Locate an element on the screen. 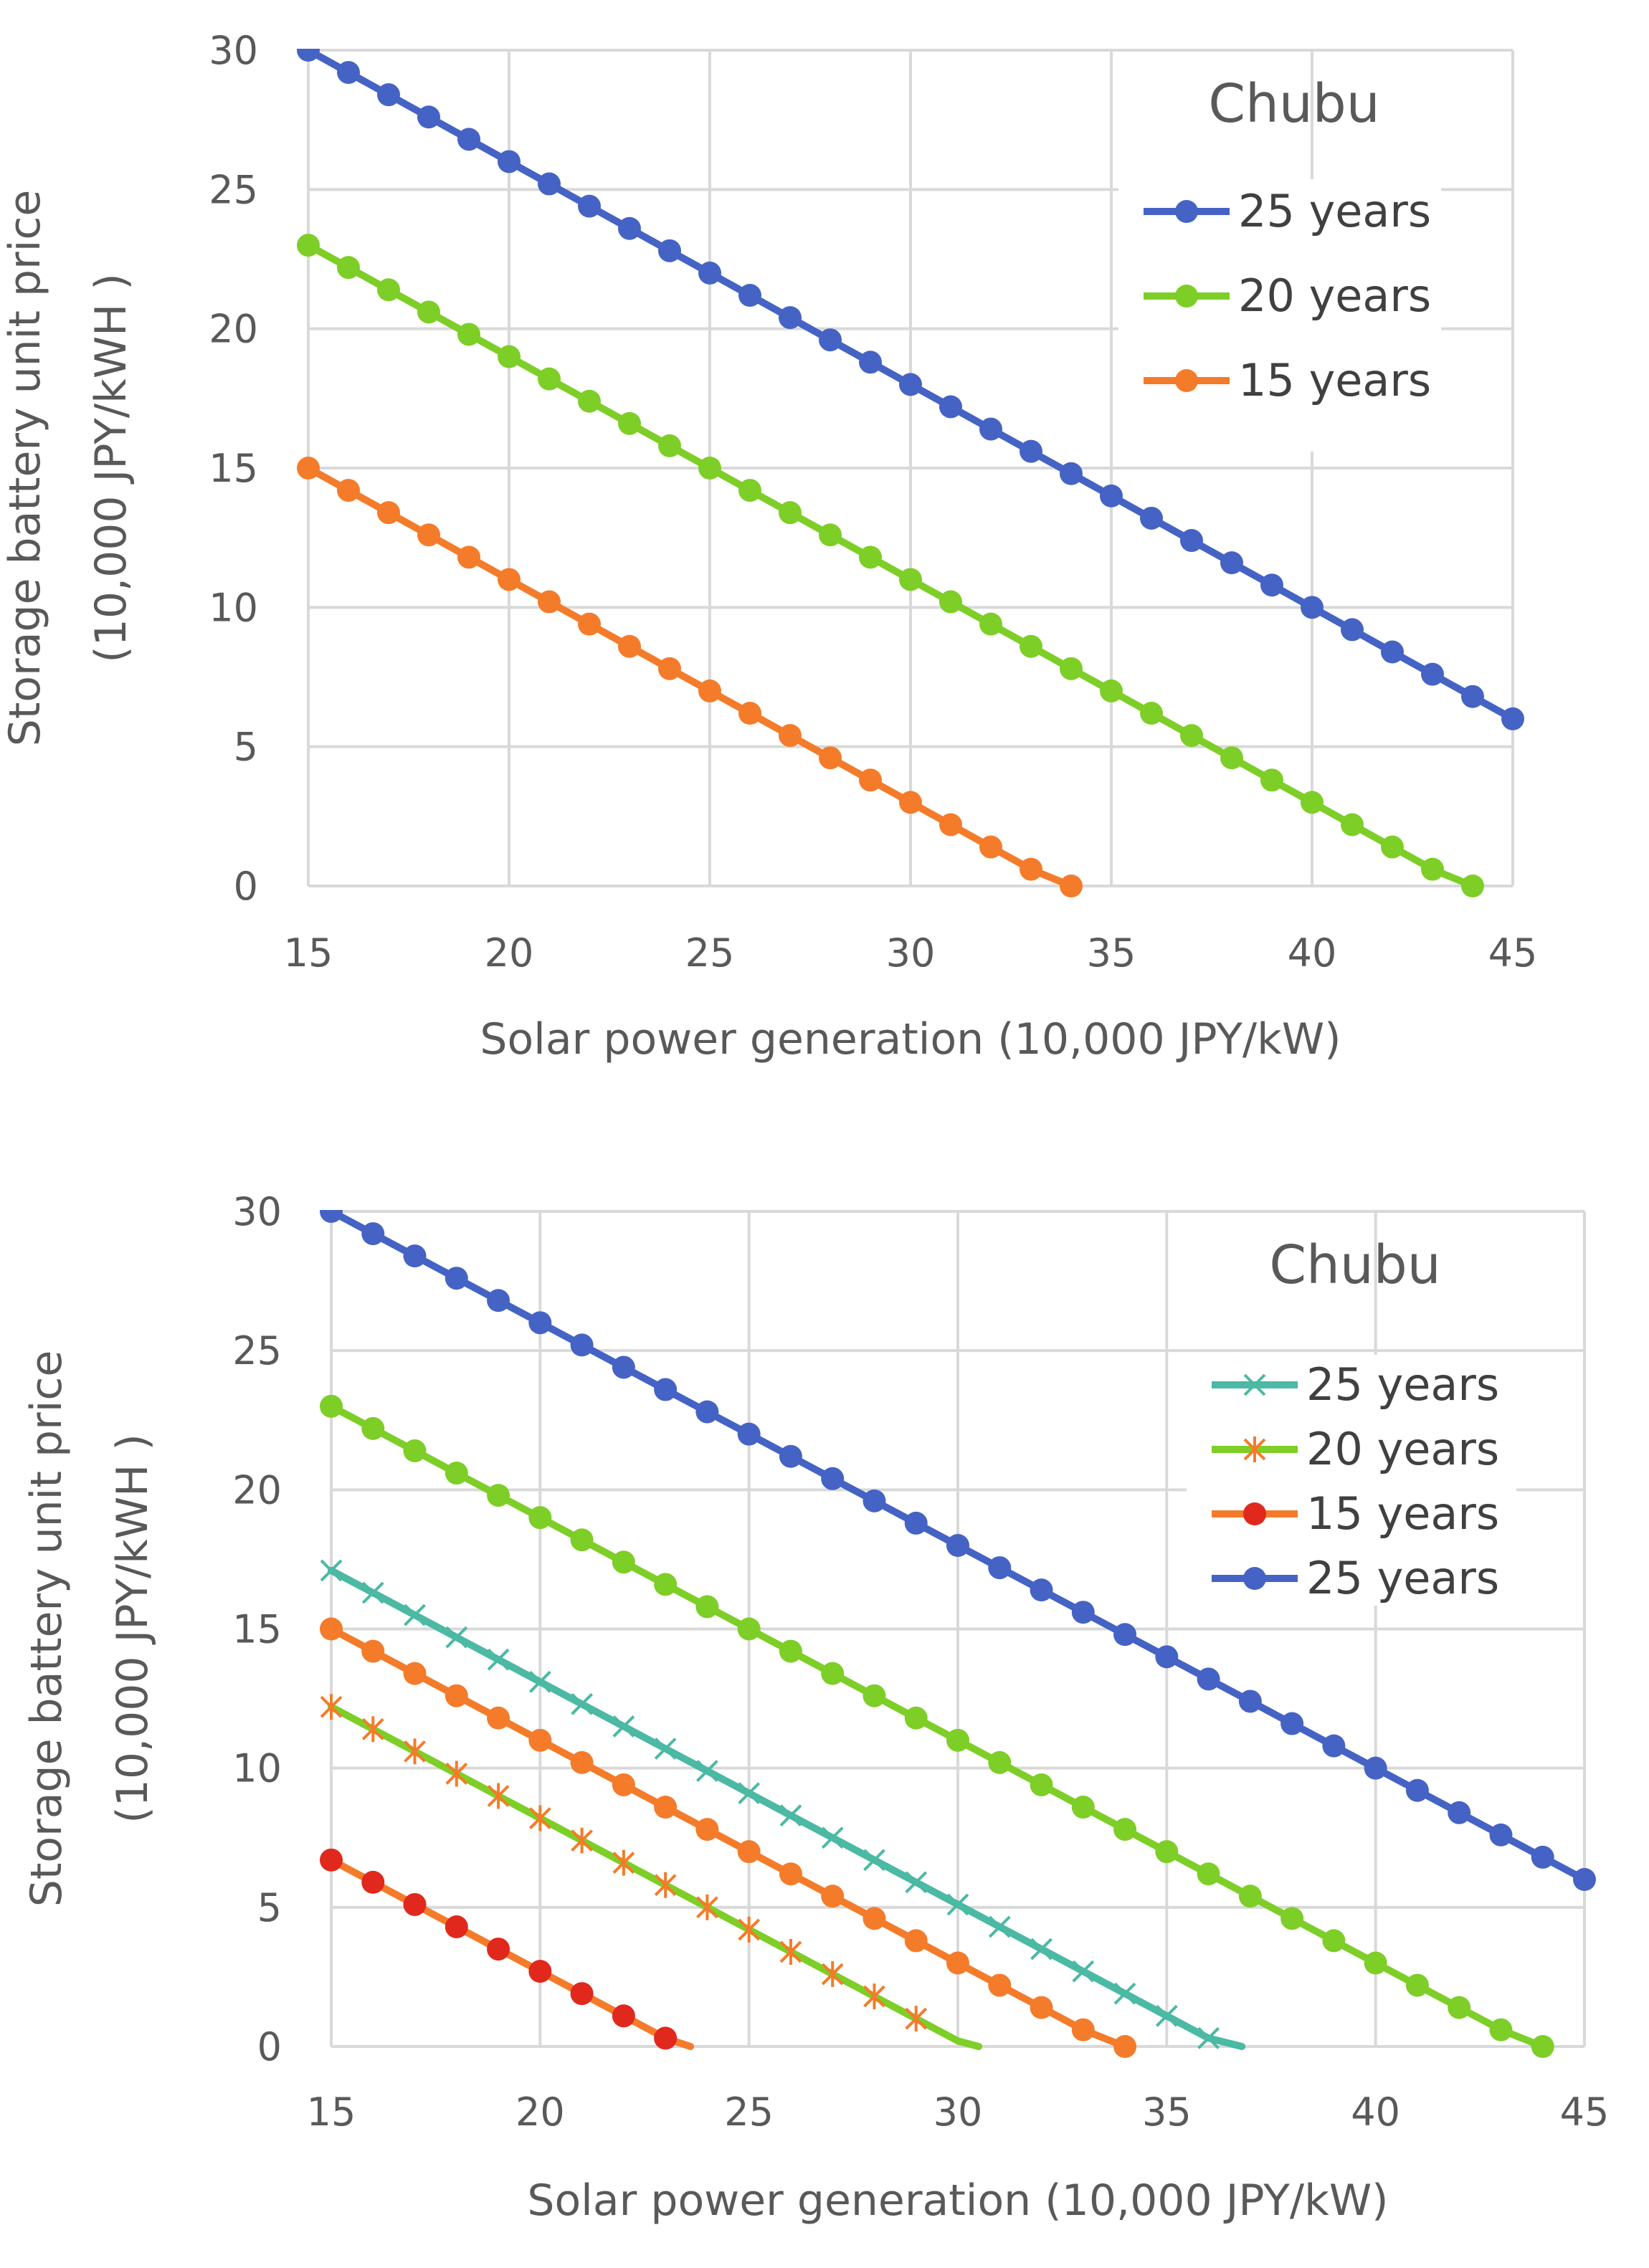 The width and height of the screenshot is (1649, 2268). legend-label: 25 years is located at coordinates (1402, 1384).